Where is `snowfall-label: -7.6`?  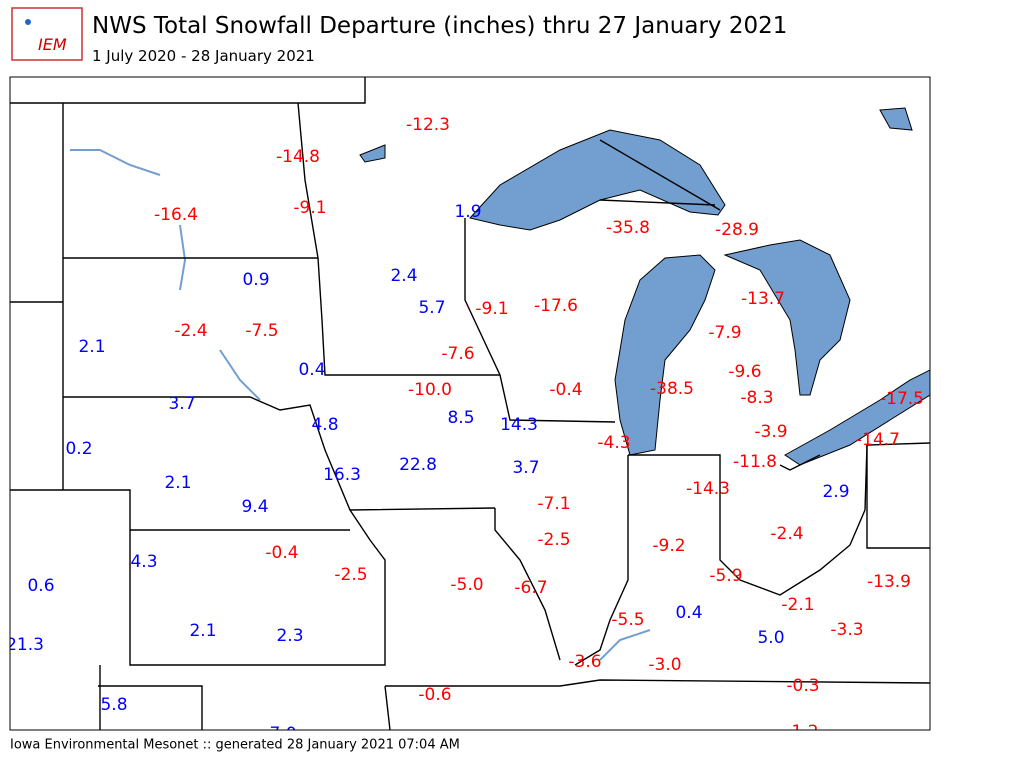 snowfall-label: -7.6 is located at coordinates (457, 354).